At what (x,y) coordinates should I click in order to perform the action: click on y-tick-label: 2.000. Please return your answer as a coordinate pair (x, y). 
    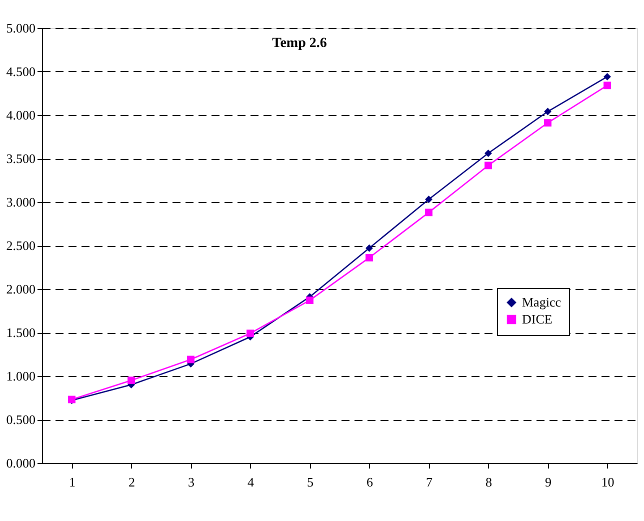
    Looking at the image, I should click on (21, 289).